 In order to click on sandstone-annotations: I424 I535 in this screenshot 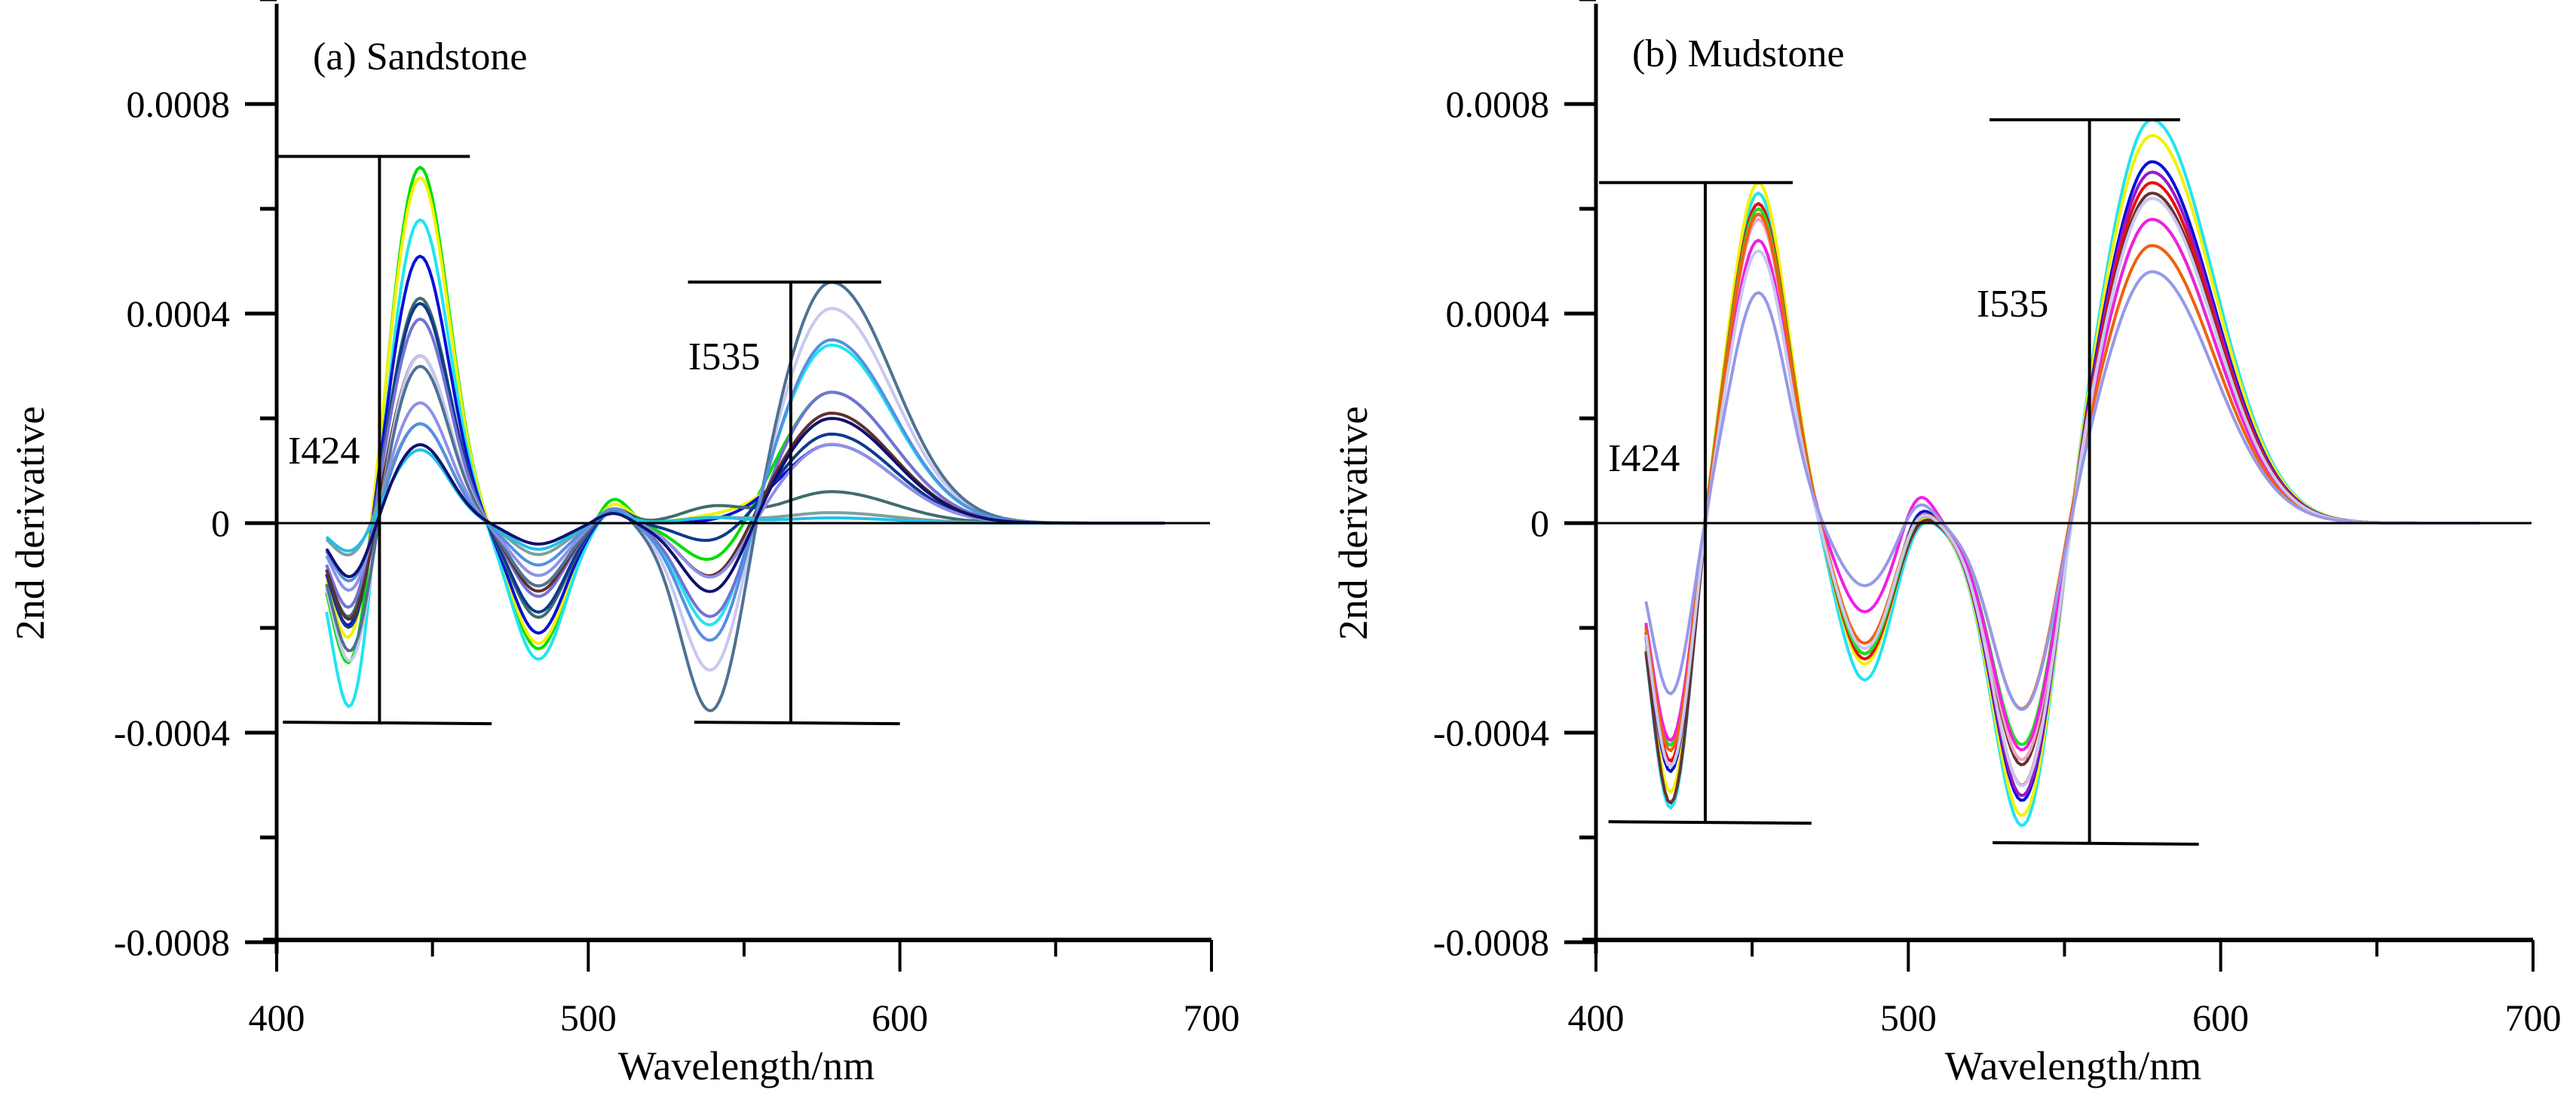, I will do `click(588, 440)`.